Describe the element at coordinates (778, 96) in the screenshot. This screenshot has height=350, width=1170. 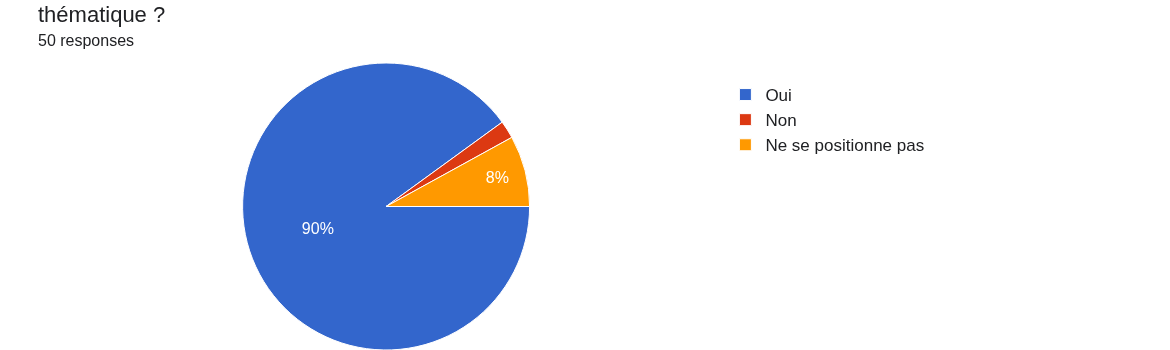
I see `legend-label: Oui` at that location.